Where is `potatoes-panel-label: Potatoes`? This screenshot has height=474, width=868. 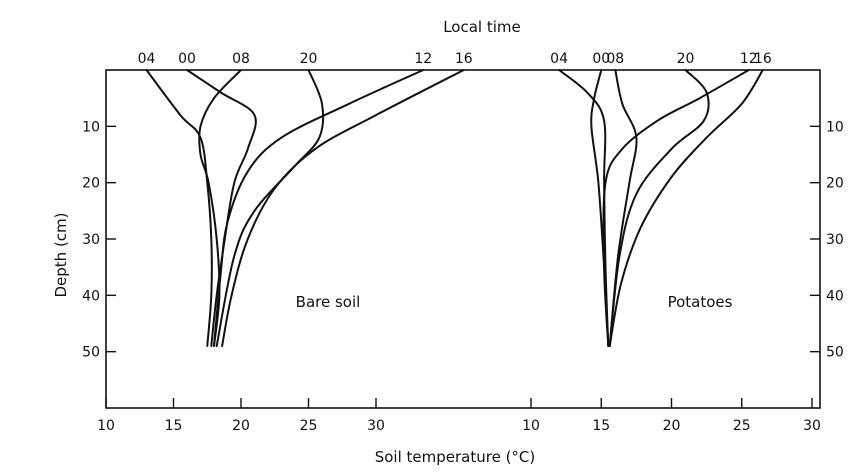 potatoes-panel-label: Potatoes is located at coordinates (700, 302).